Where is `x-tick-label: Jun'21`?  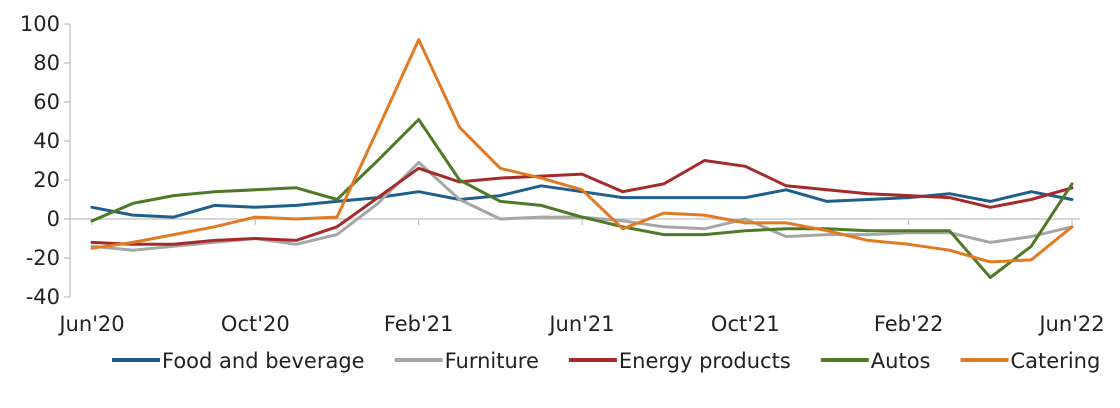
x-tick-label: Jun'21 is located at coordinates (580, 324).